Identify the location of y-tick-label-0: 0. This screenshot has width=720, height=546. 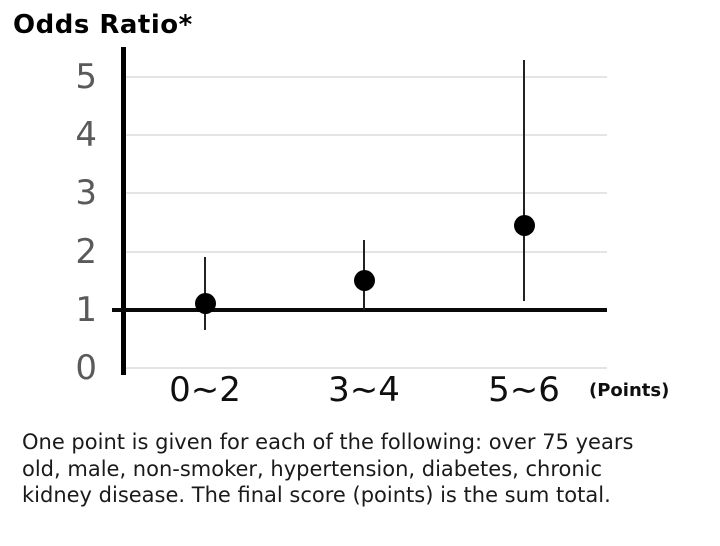
(86, 368).